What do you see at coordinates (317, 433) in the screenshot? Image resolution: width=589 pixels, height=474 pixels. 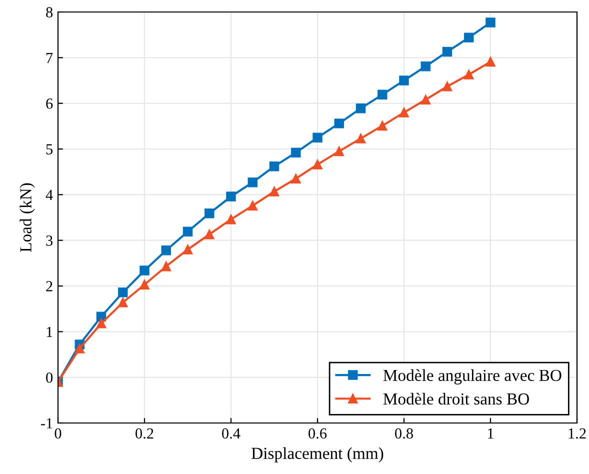 I see `x-tick-label: 0.6` at bounding box center [317, 433].